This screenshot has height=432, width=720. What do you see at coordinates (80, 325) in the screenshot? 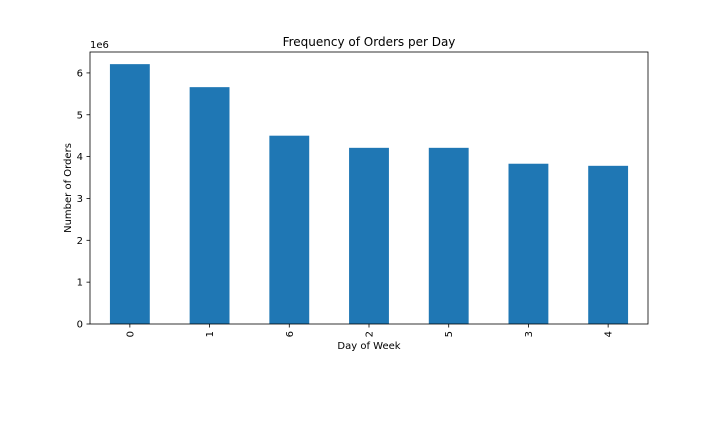
I see `y-tick-label: 0` at bounding box center [80, 325].